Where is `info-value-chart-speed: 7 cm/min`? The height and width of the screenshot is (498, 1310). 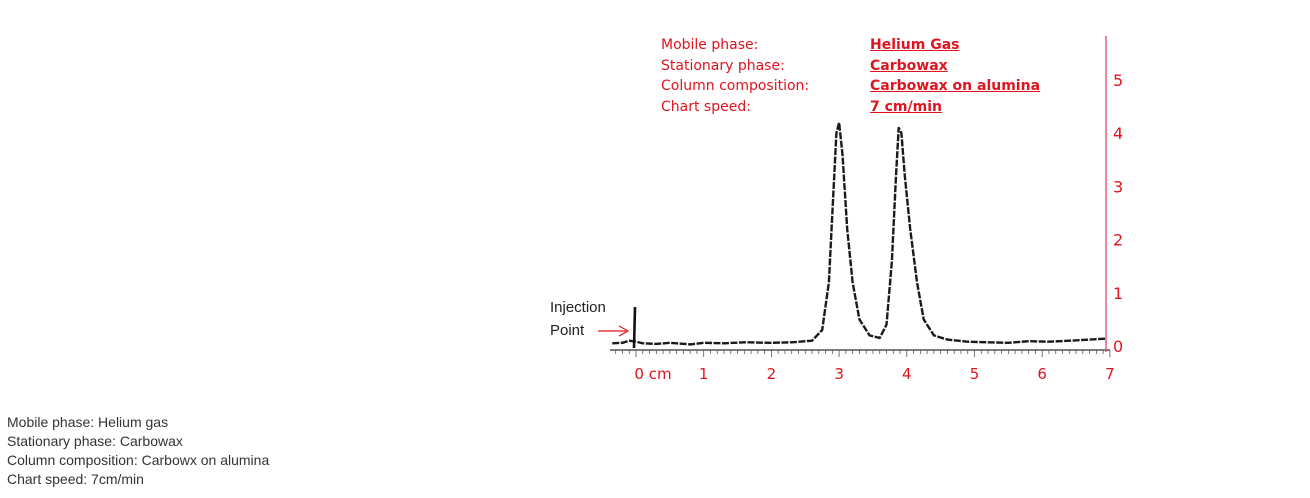
info-value-chart-speed: 7 cm/min is located at coordinates (906, 106).